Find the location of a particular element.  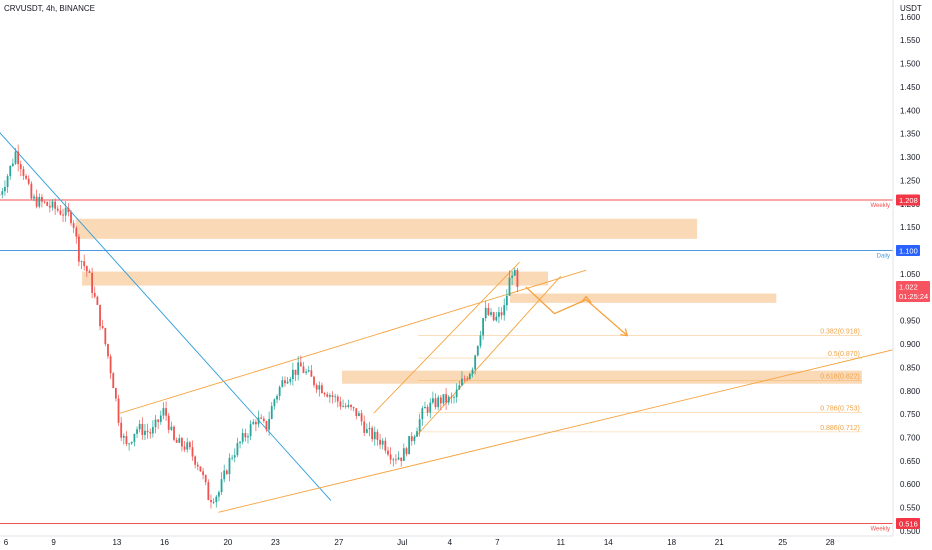

time-tick-5: 23 is located at coordinates (275, 542).